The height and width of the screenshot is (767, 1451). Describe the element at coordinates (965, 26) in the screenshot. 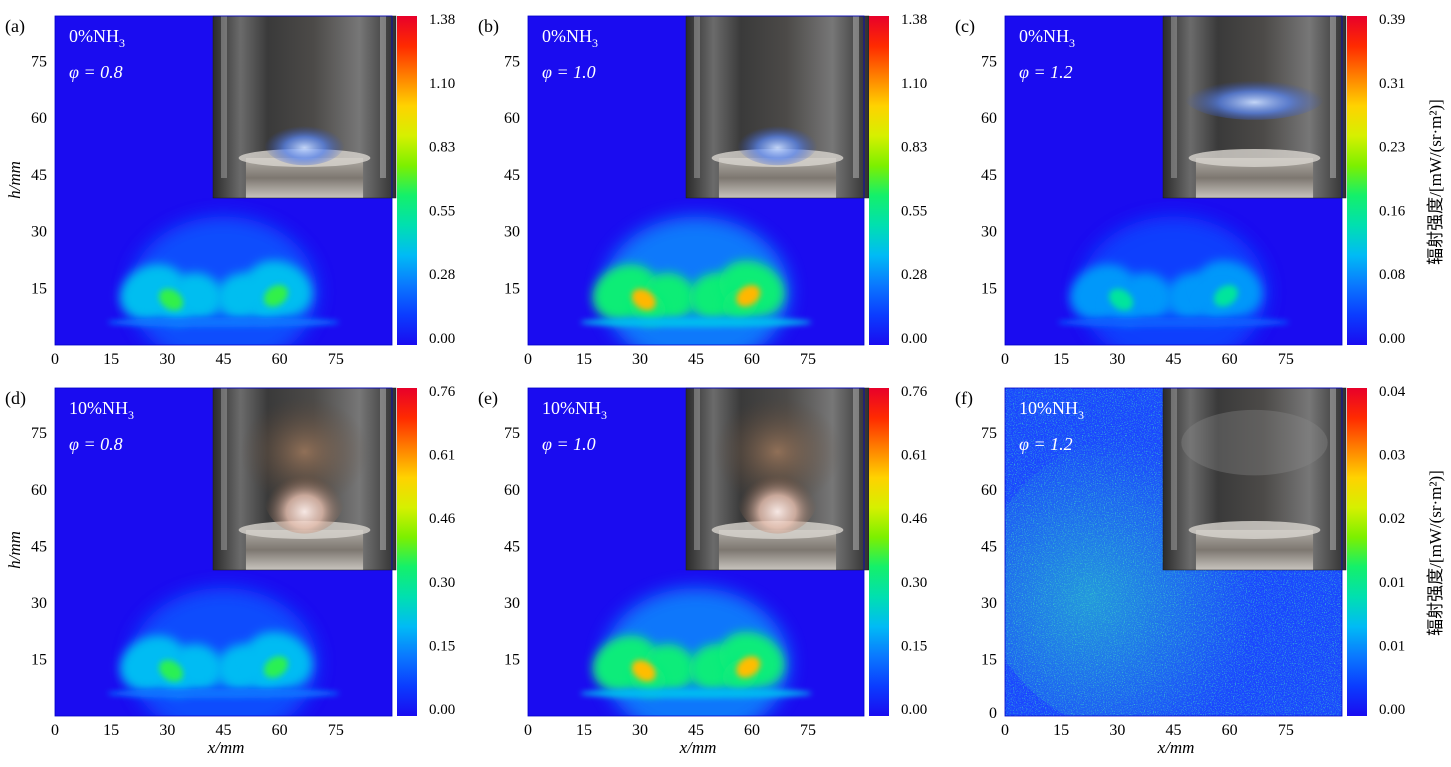

I see `panel-label: (c)` at that location.